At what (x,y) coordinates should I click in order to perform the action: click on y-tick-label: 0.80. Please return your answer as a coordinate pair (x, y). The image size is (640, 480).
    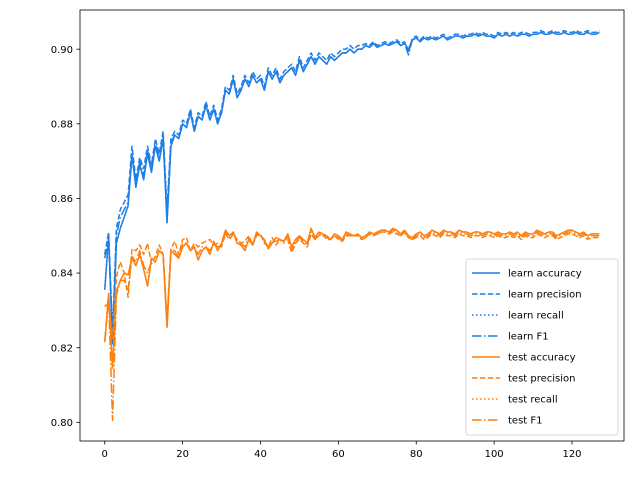
    Looking at the image, I should click on (62, 423).